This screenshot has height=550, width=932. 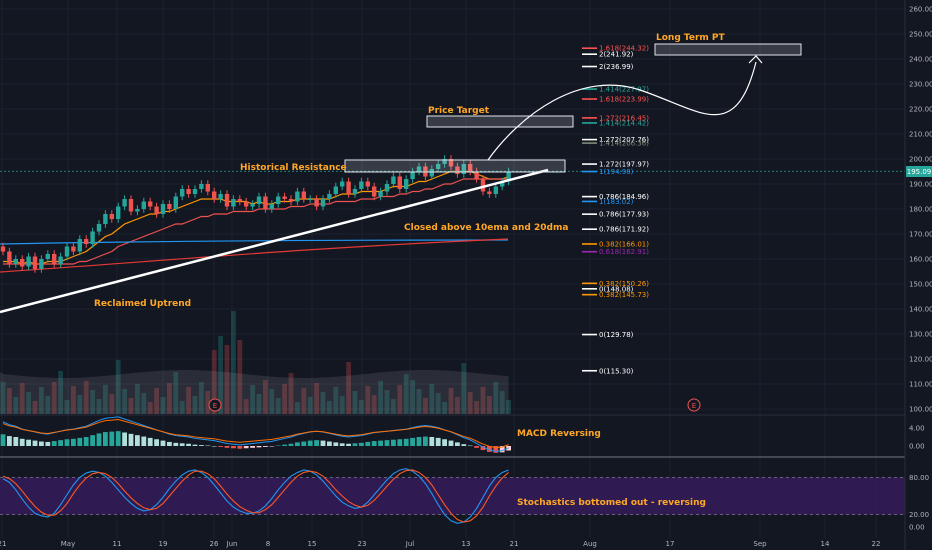 What do you see at coordinates (919, 515) in the screenshot?
I see `stochastics-tick-label: 20.00` at bounding box center [919, 515].